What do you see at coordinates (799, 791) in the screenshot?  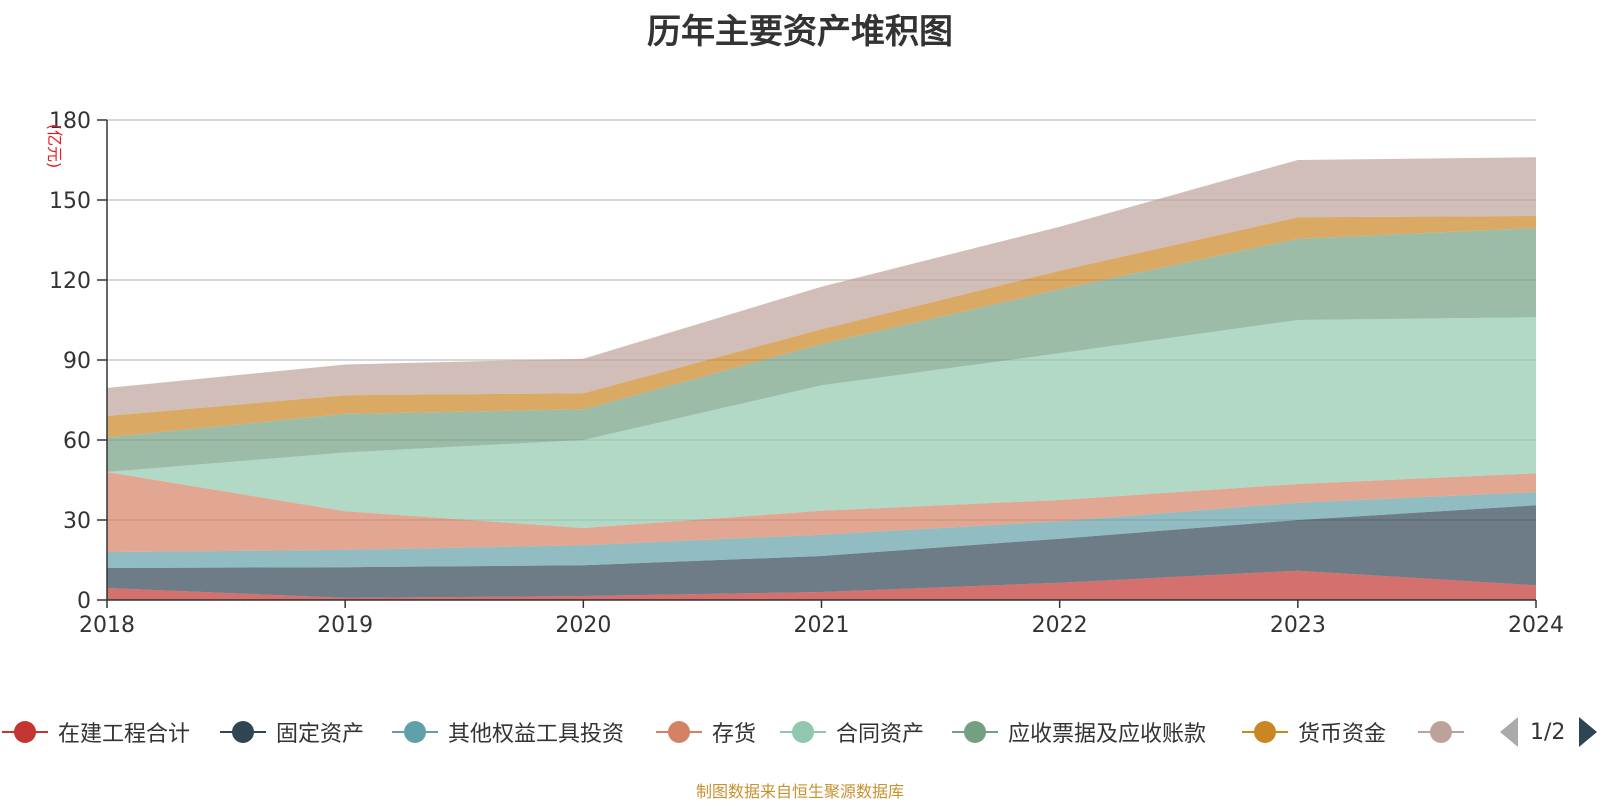 I see `data-source-note: 制图数据来自恒生聚源数据库` at bounding box center [799, 791].